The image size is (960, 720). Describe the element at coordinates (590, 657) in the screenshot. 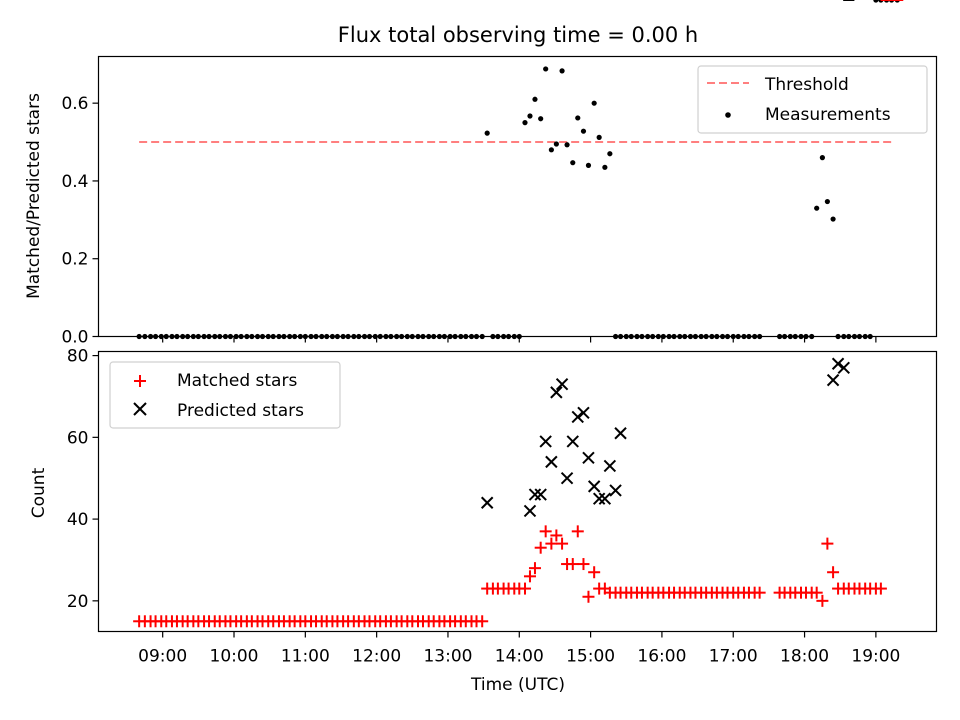

I see `x-tick-label: 15:00` at that location.